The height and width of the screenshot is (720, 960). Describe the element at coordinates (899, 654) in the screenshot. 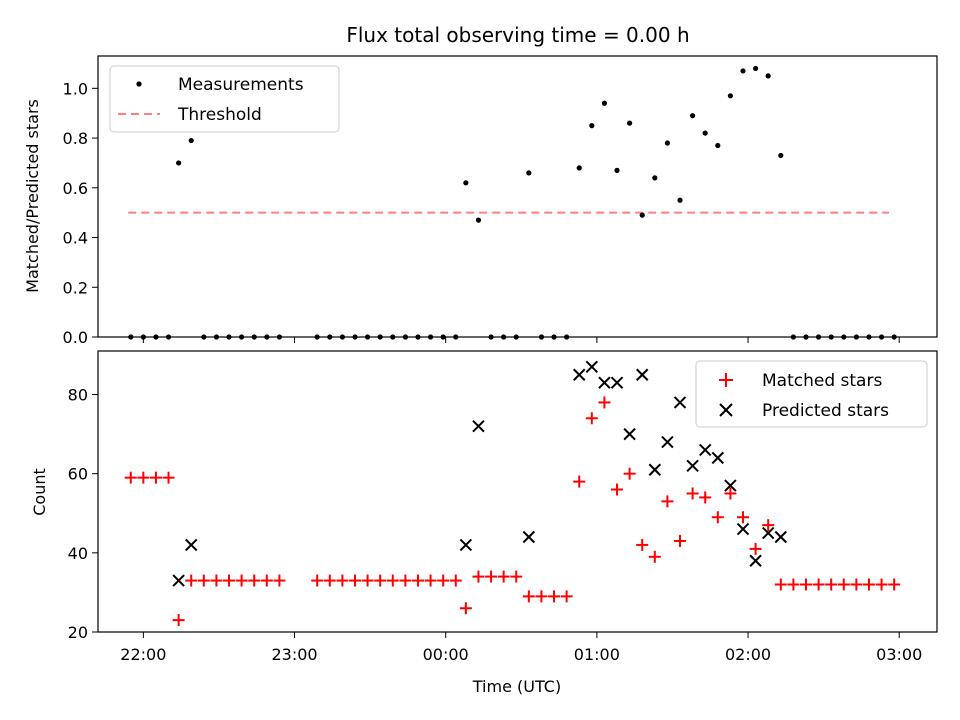

I see `x-tick-label: 03:00` at that location.